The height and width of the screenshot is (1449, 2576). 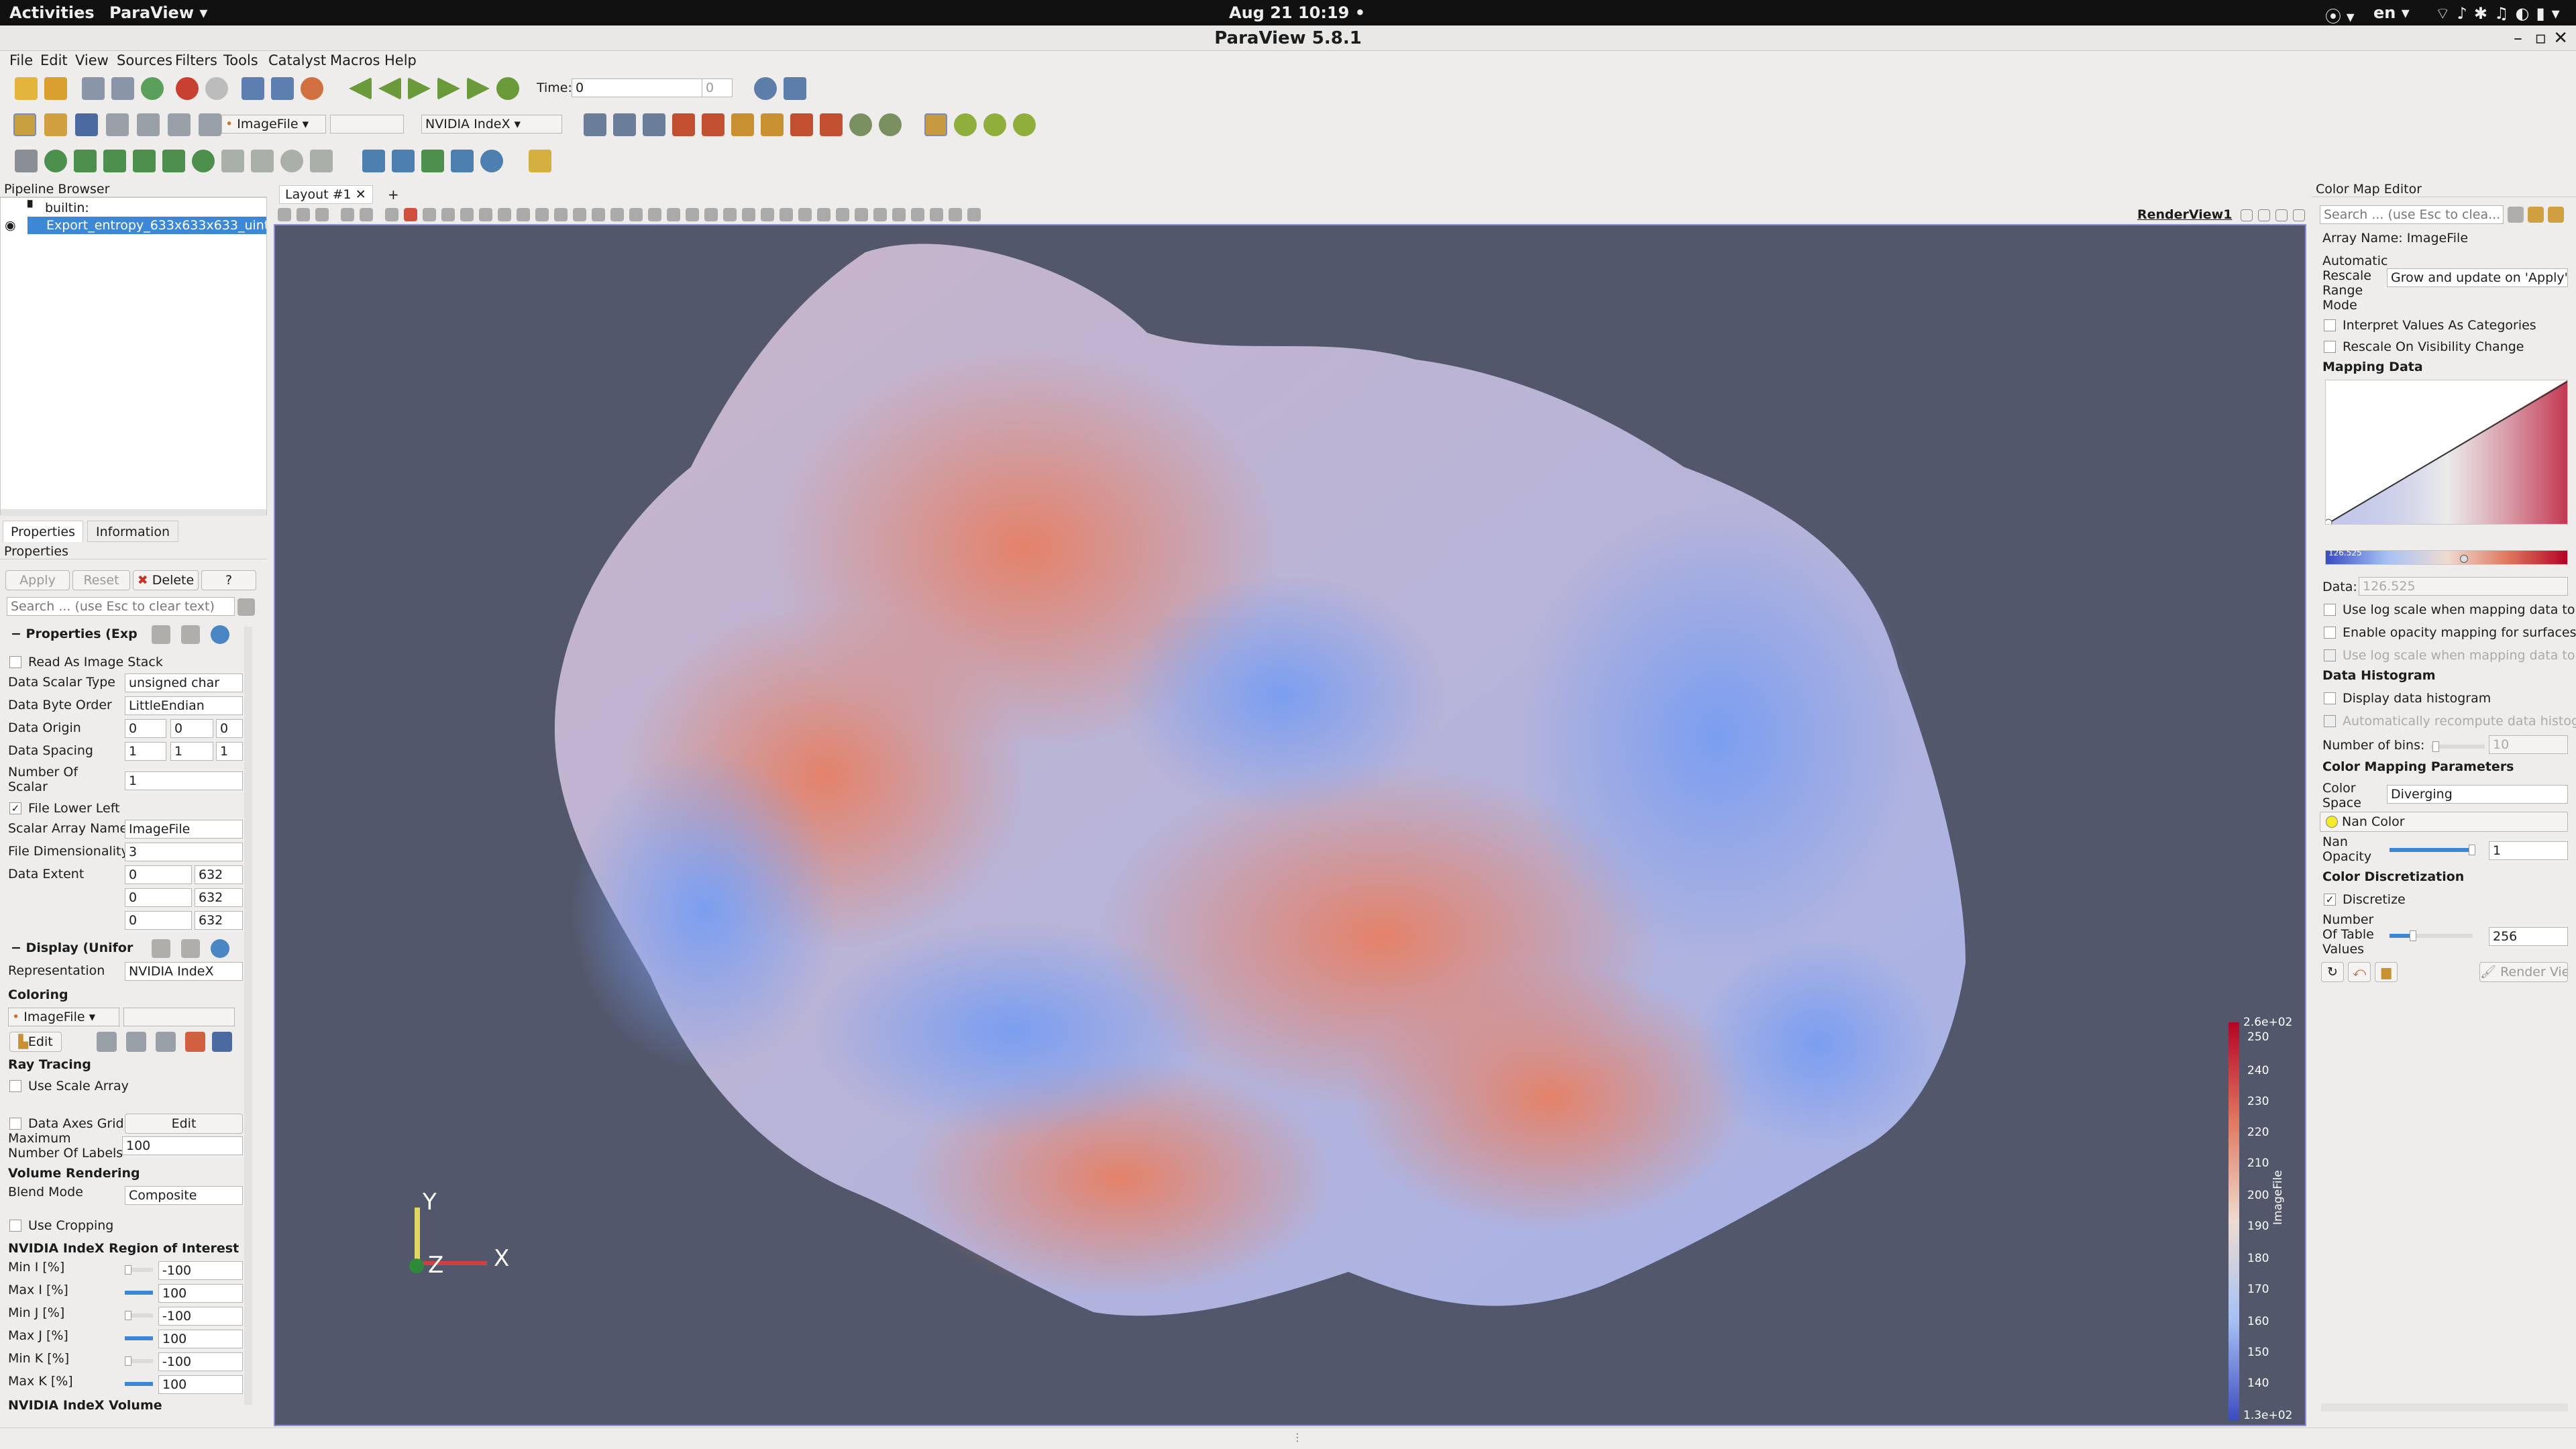 What do you see at coordinates (200, 1293) in the screenshot?
I see `roi-max-i-input: 100` at bounding box center [200, 1293].